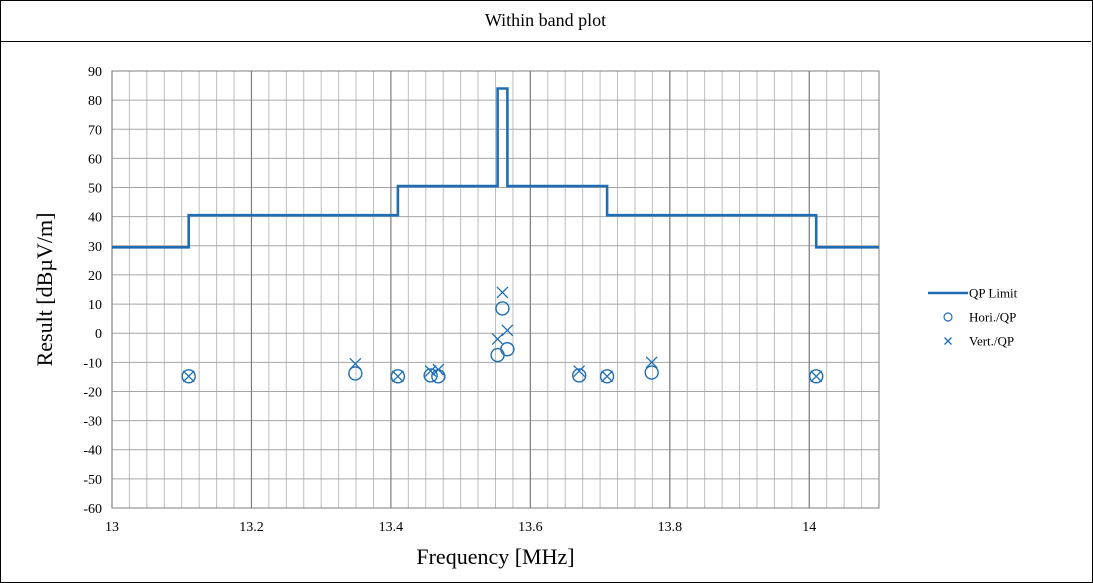 The image size is (1093, 583). What do you see at coordinates (95, 305) in the screenshot?
I see `y-tick-label: 10` at bounding box center [95, 305].